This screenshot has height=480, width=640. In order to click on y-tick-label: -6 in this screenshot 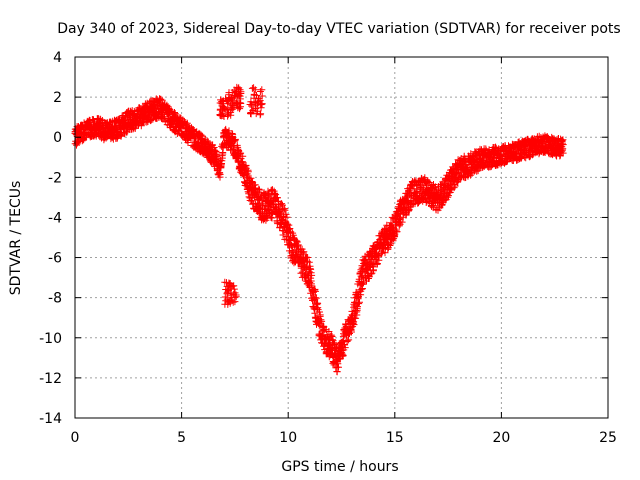, I will do `click(55, 259)`.